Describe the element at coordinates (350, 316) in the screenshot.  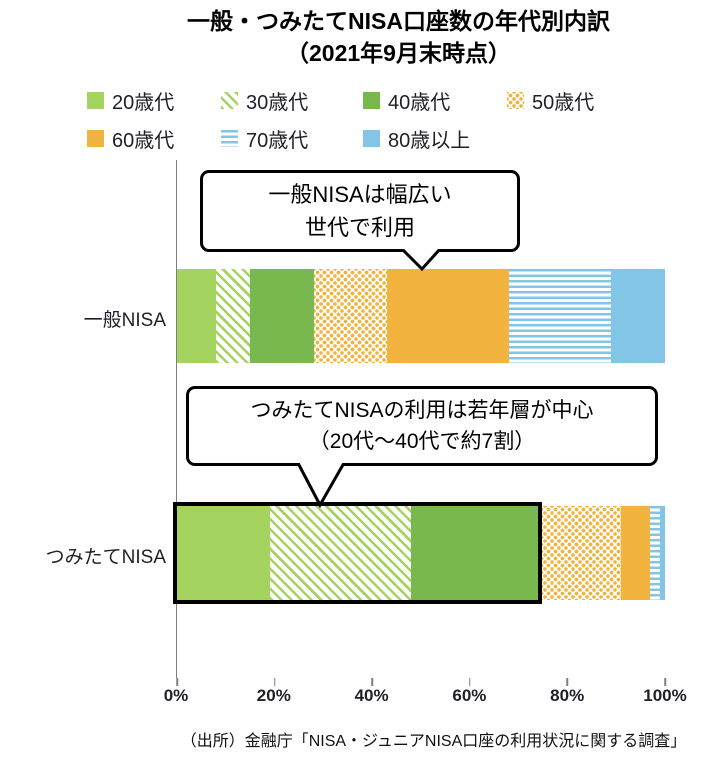
I see `bar-0-segment-50歳代` at that location.